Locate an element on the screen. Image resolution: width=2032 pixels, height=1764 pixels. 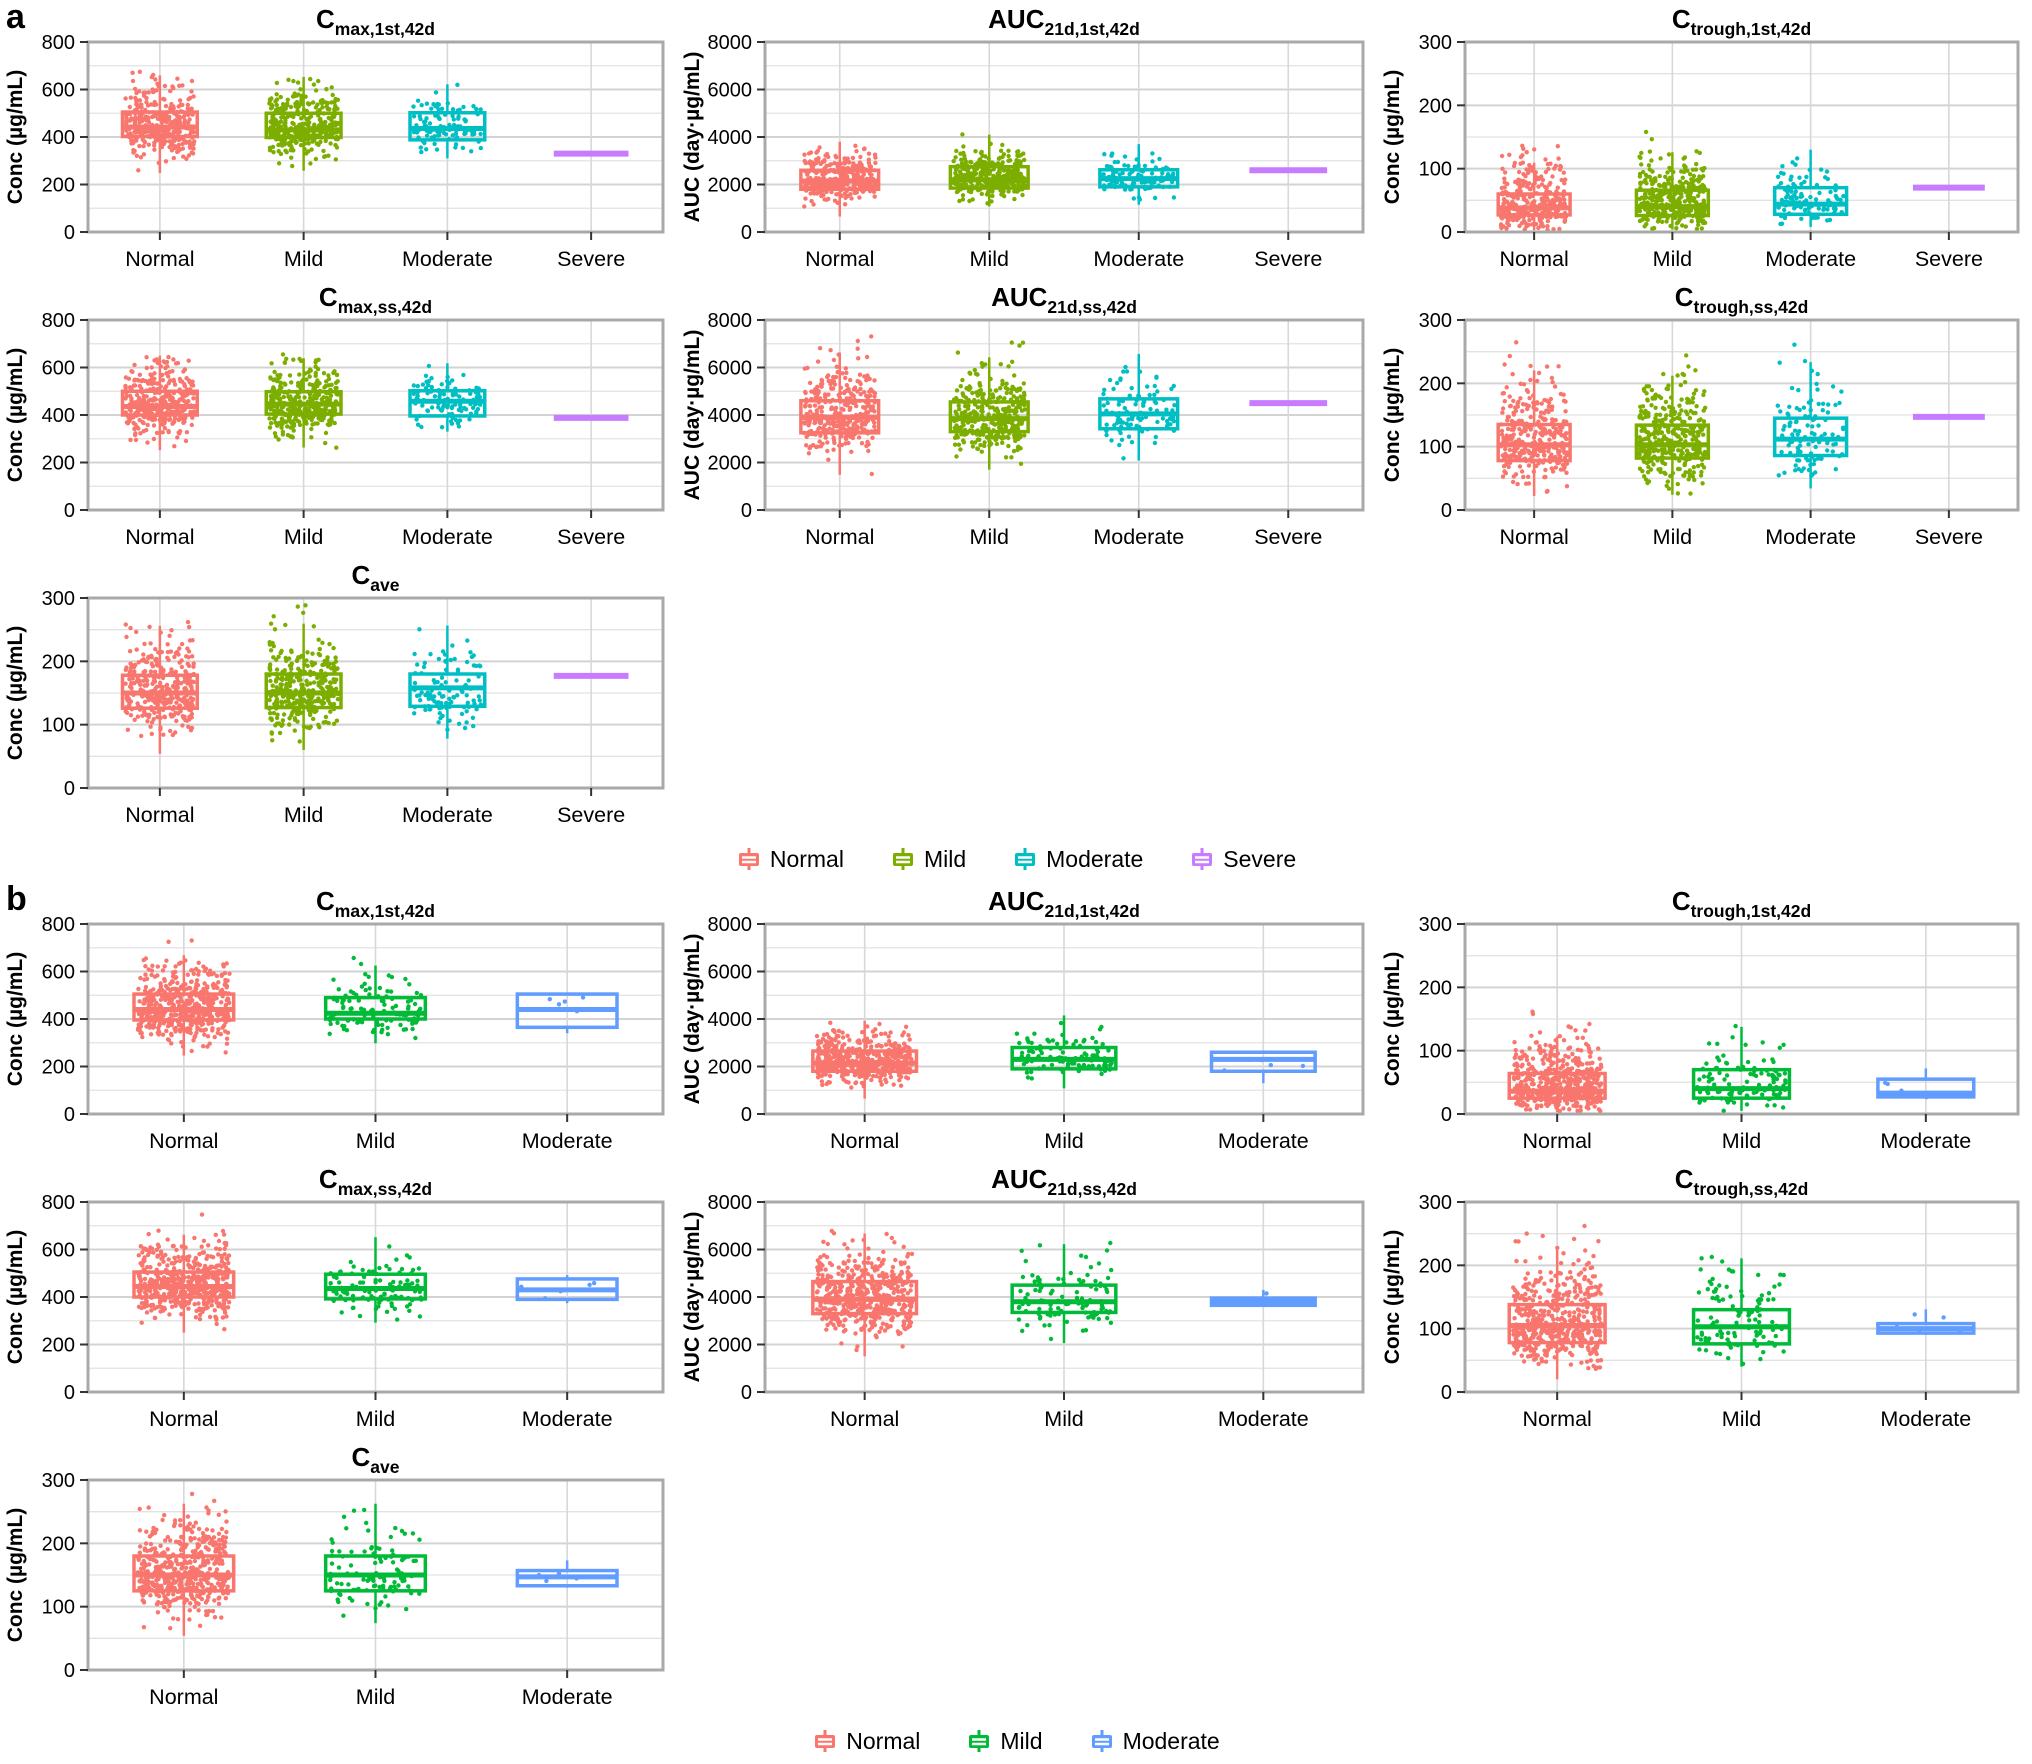
legend-item-label: Moderate is located at coordinates (1171, 1741).